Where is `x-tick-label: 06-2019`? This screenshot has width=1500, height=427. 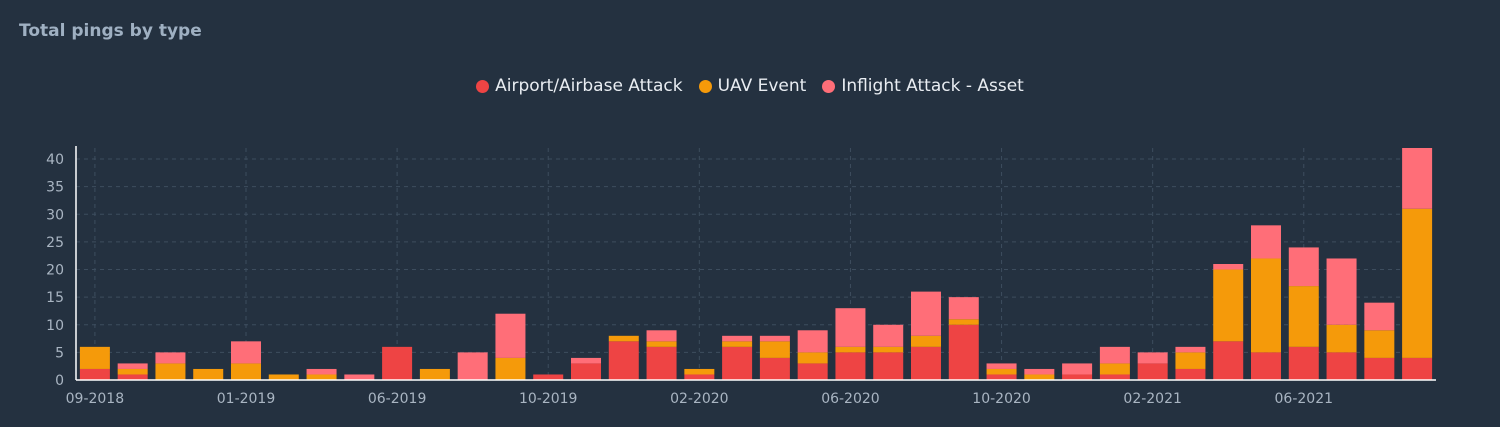
x-tick-label: 06-2019 is located at coordinates (397, 399).